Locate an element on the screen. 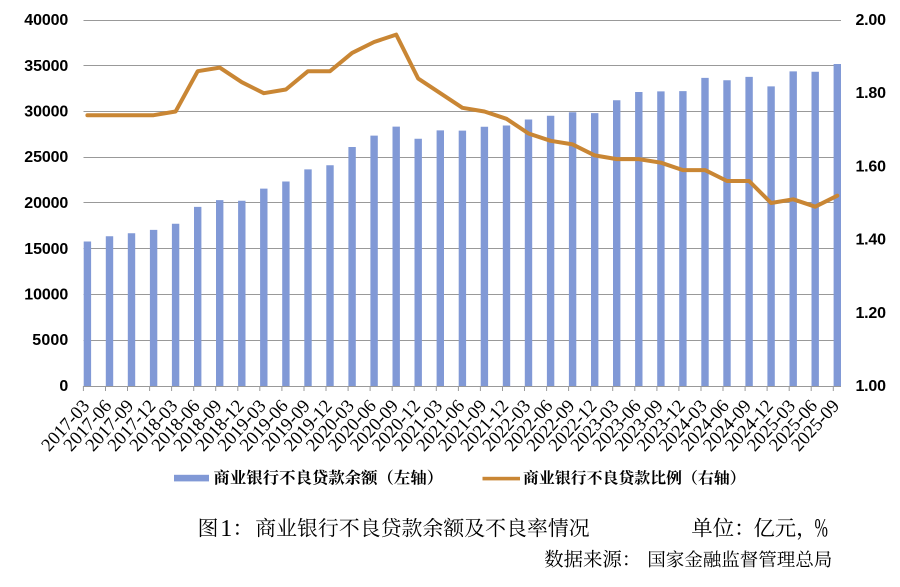 This screenshot has height=587, width=900. svg-text: 2.00 is located at coordinates (871, 20).